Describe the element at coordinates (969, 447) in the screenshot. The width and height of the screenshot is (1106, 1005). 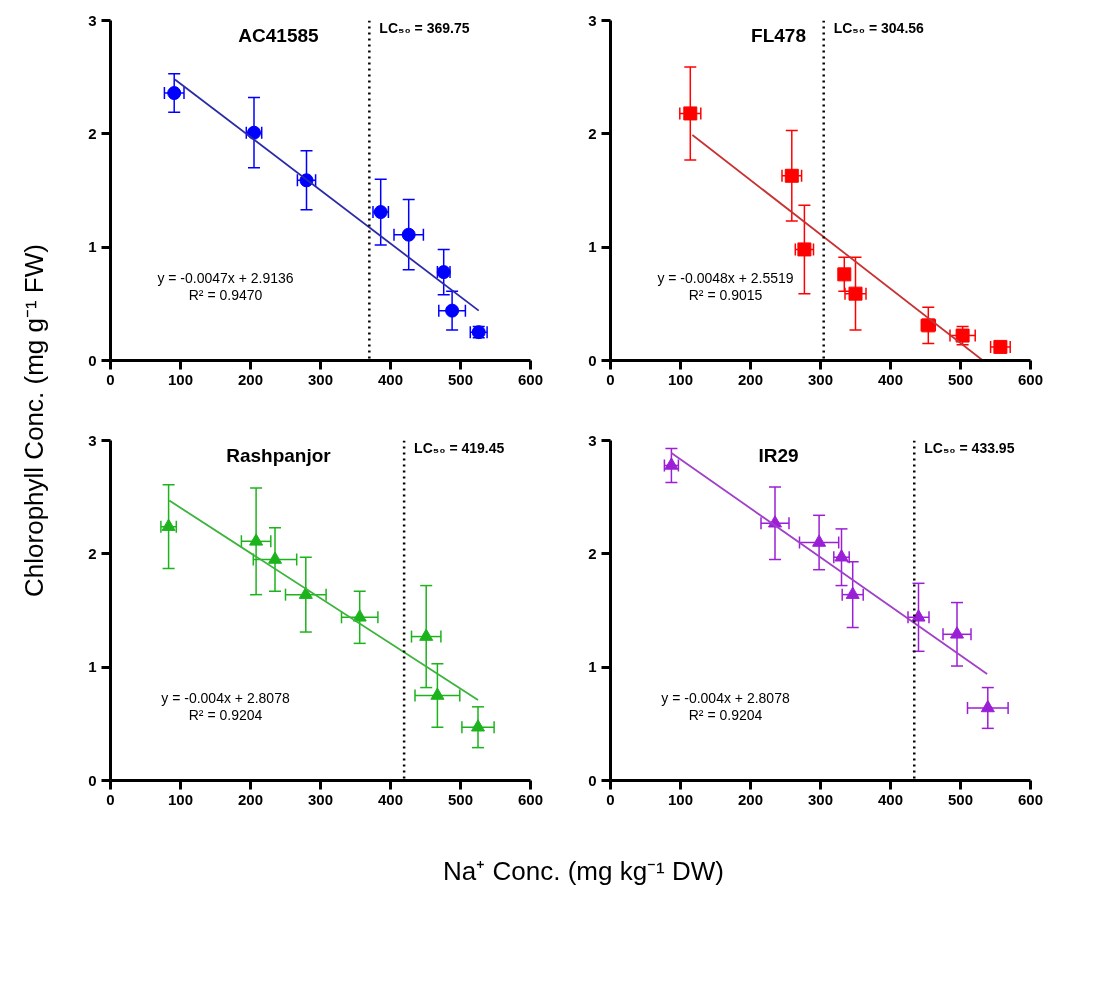
I see `ref-line-label: LC₅₀ = 433.95` at that location.